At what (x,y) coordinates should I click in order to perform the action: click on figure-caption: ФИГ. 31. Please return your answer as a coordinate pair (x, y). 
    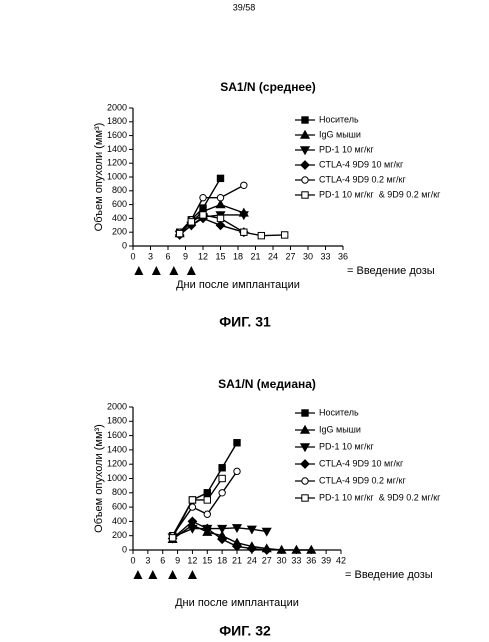
    Looking at the image, I should click on (245, 322).